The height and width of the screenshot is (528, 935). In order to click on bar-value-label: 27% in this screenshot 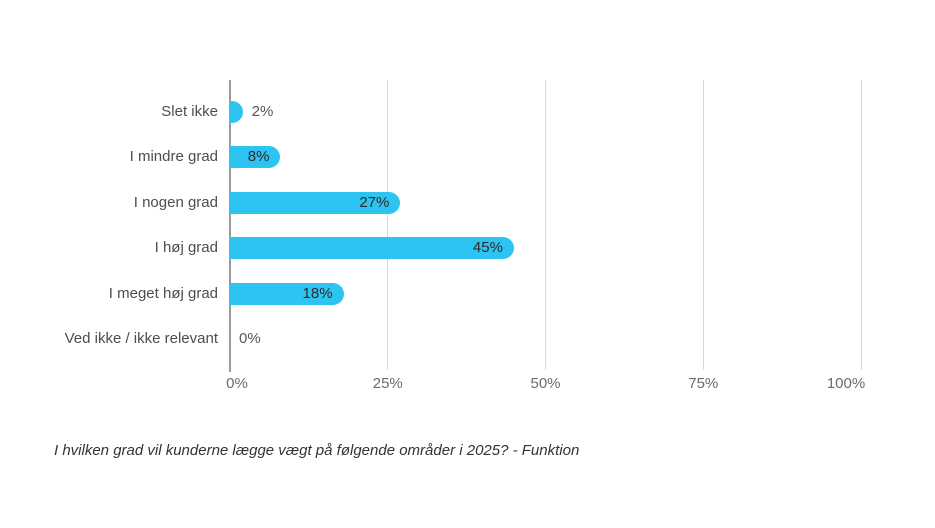, I will do `click(374, 202)`.